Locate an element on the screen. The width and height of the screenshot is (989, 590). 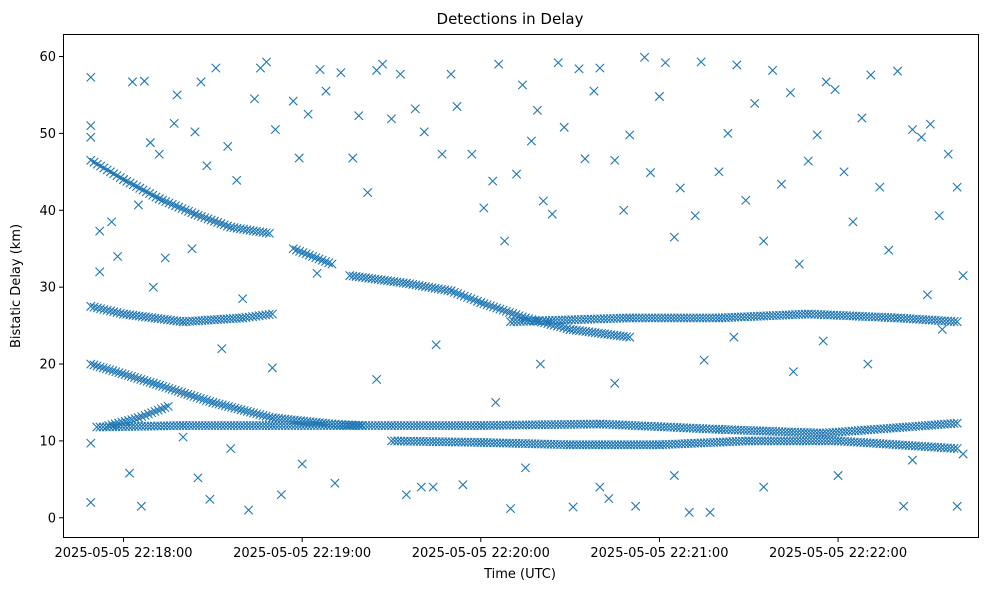
x-tick-label: 2025-05-05 22:18:00 is located at coordinates (124, 553).